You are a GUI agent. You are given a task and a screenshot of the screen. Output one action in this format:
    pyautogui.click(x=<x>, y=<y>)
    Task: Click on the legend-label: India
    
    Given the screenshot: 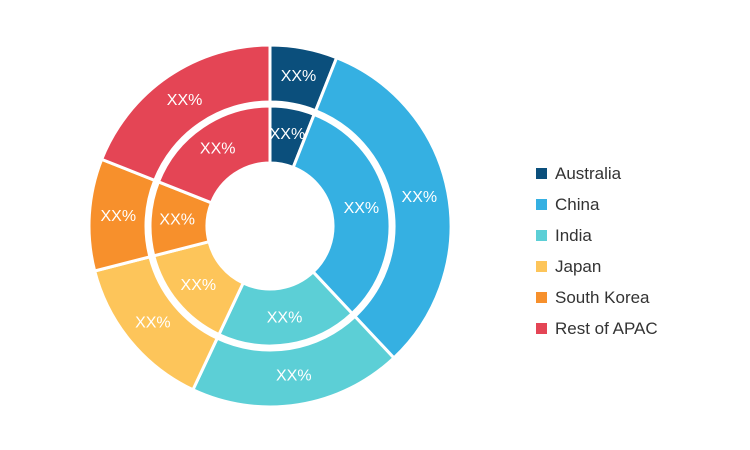 What is the action you would take?
    pyautogui.click(x=573, y=235)
    